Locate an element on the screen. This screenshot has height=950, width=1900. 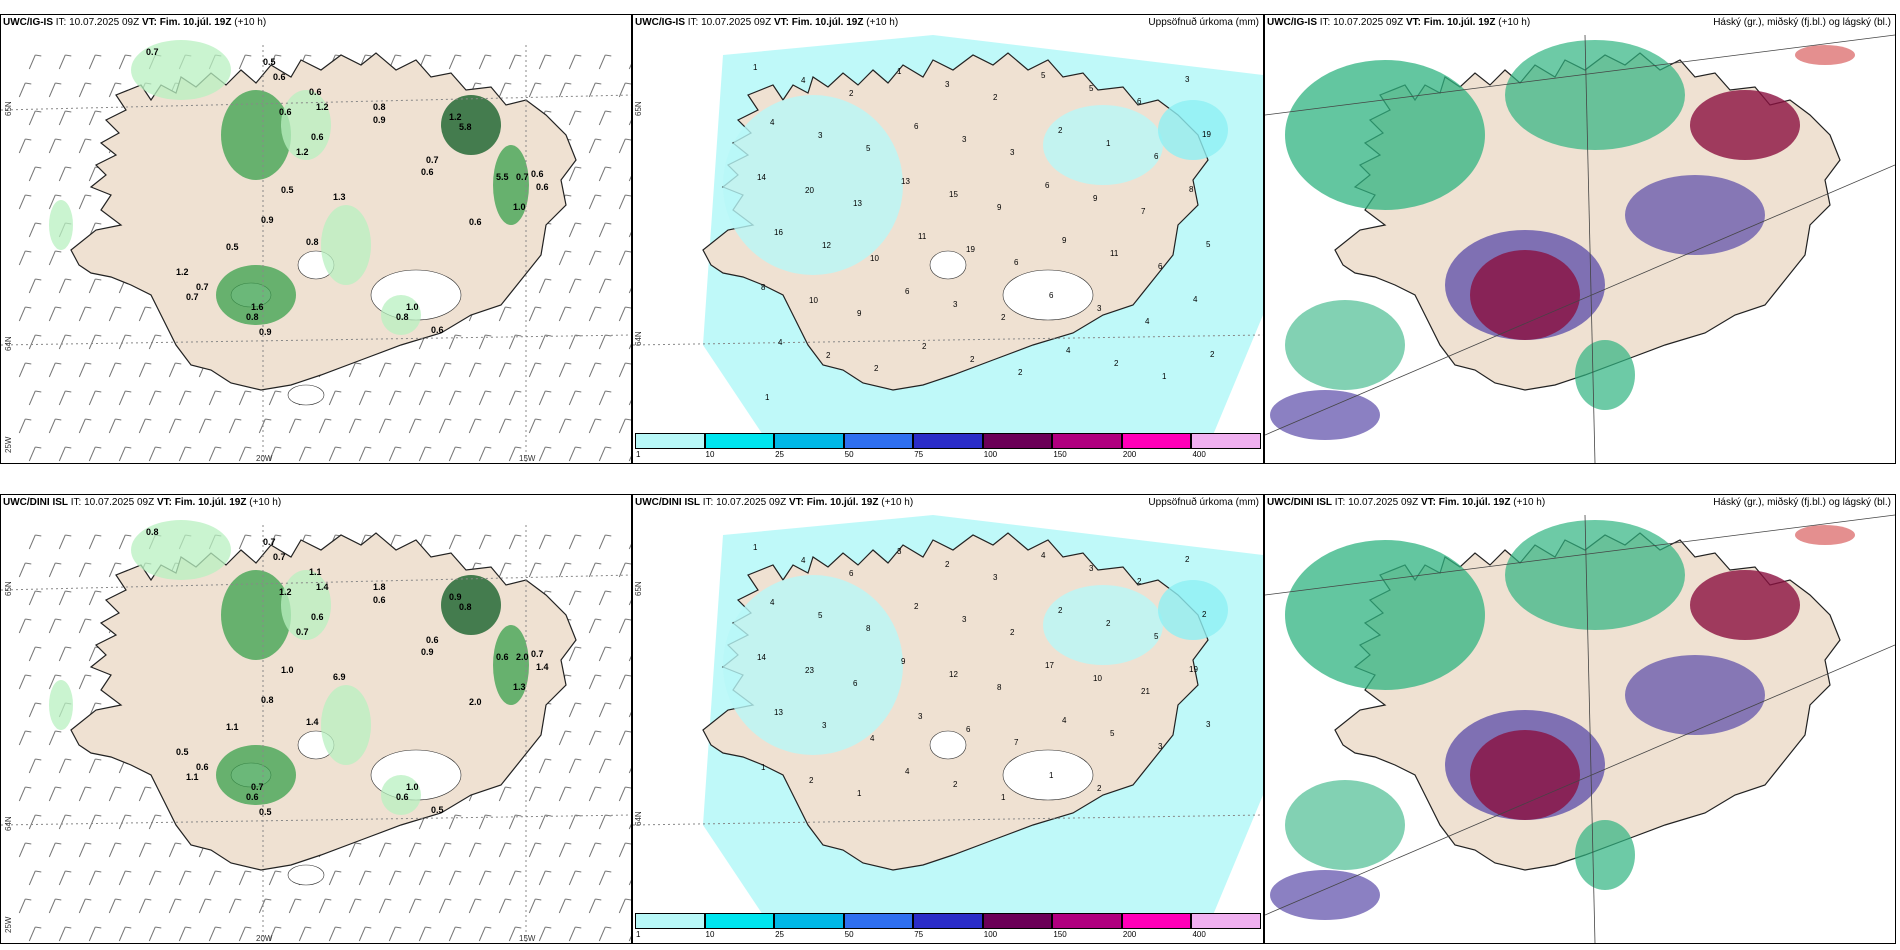
accum-value: 8 is located at coordinates (999, 687).